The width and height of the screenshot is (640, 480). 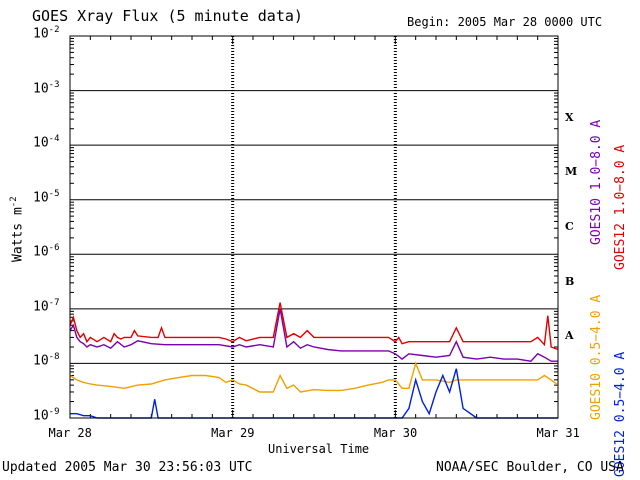 I want to click on flare-class-label: C, so click(x=569, y=226).